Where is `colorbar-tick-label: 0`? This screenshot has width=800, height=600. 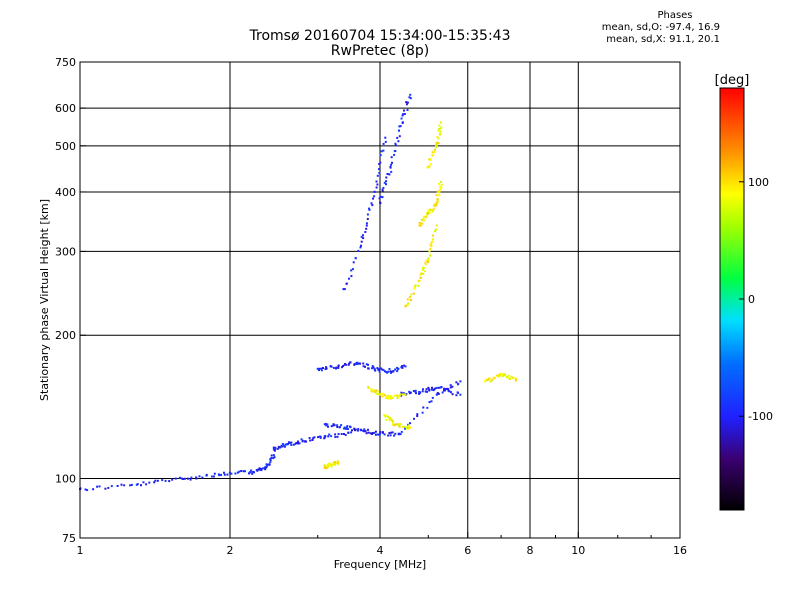 colorbar-tick-label: 0 is located at coordinates (751, 299).